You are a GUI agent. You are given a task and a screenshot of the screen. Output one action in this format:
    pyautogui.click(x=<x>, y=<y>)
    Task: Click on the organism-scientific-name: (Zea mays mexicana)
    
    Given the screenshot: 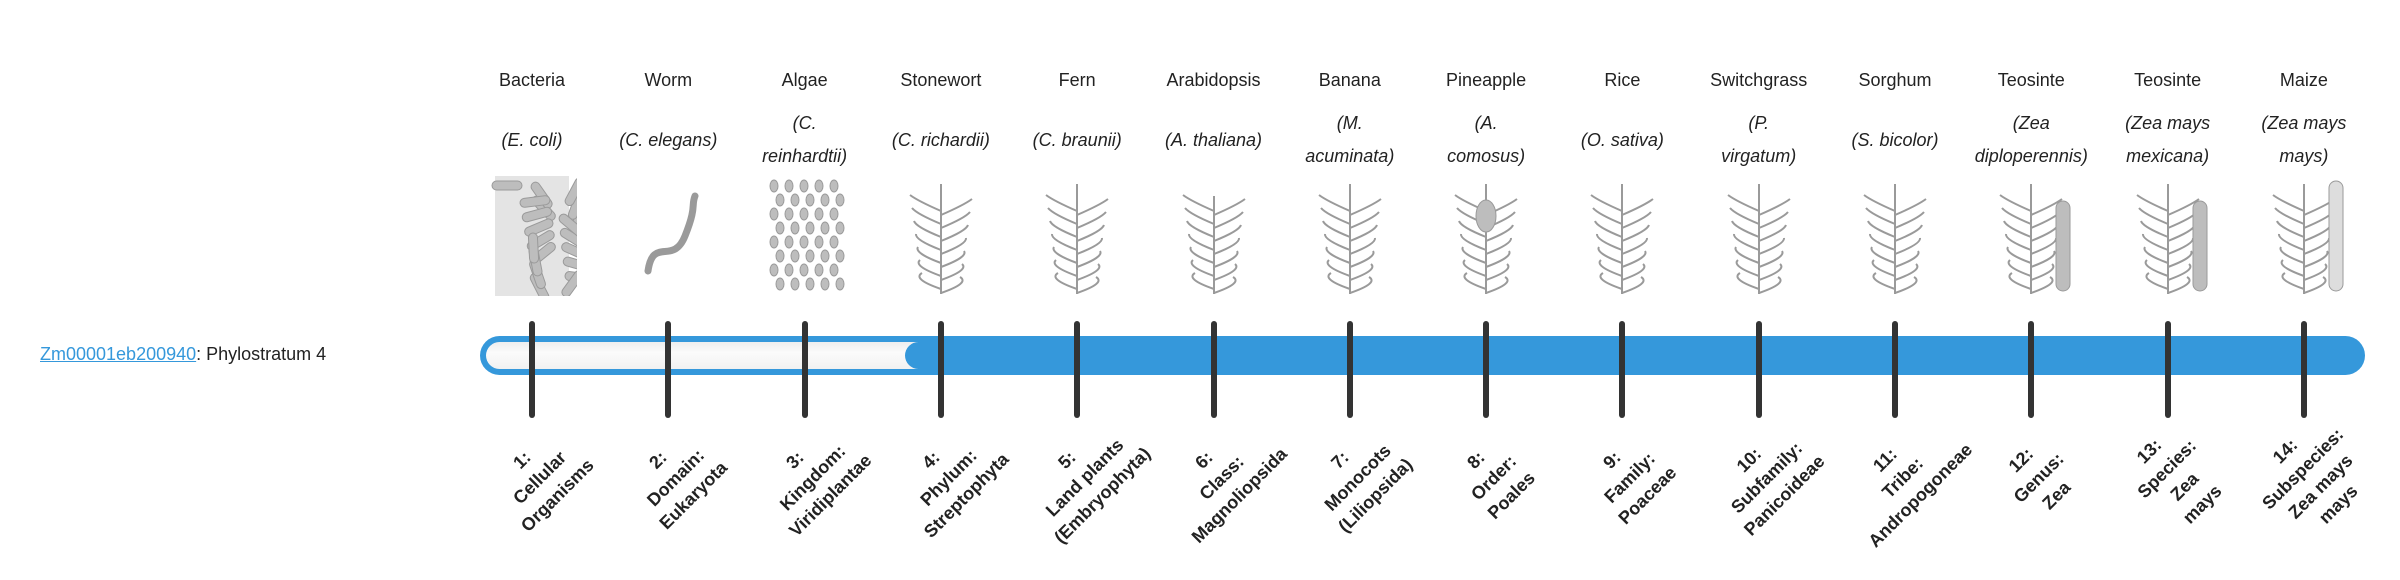 What is the action you would take?
    pyautogui.click(x=2168, y=139)
    